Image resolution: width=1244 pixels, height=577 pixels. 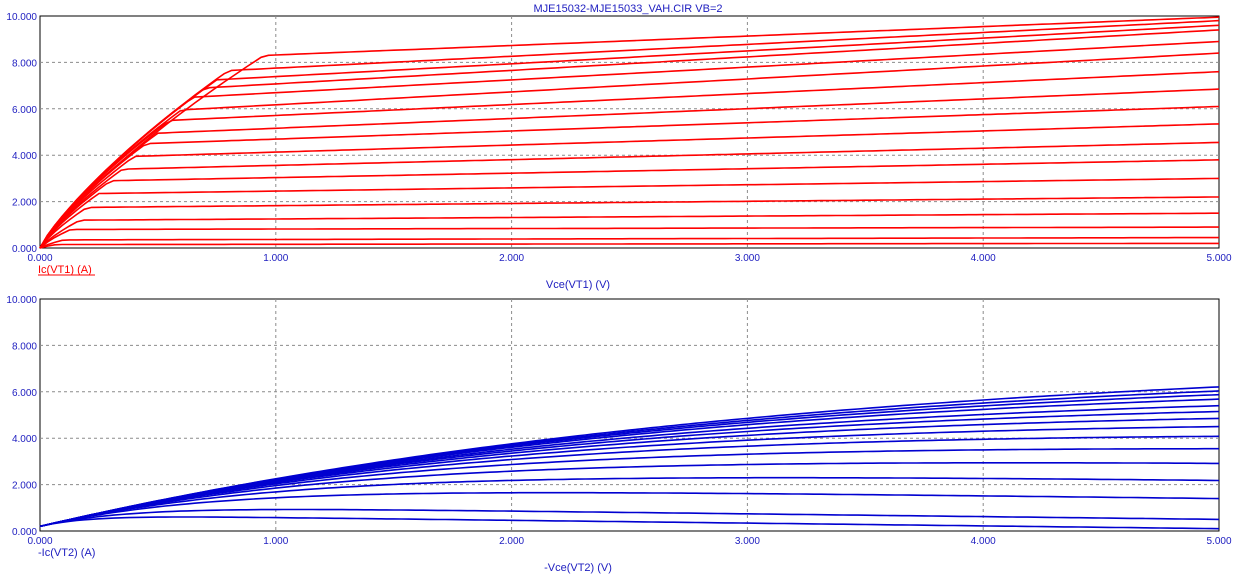 What do you see at coordinates (65, 270) in the screenshot?
I see `y-axis-label-vt1: Ic(VT1) (A)` at bounding box center [65, 270].